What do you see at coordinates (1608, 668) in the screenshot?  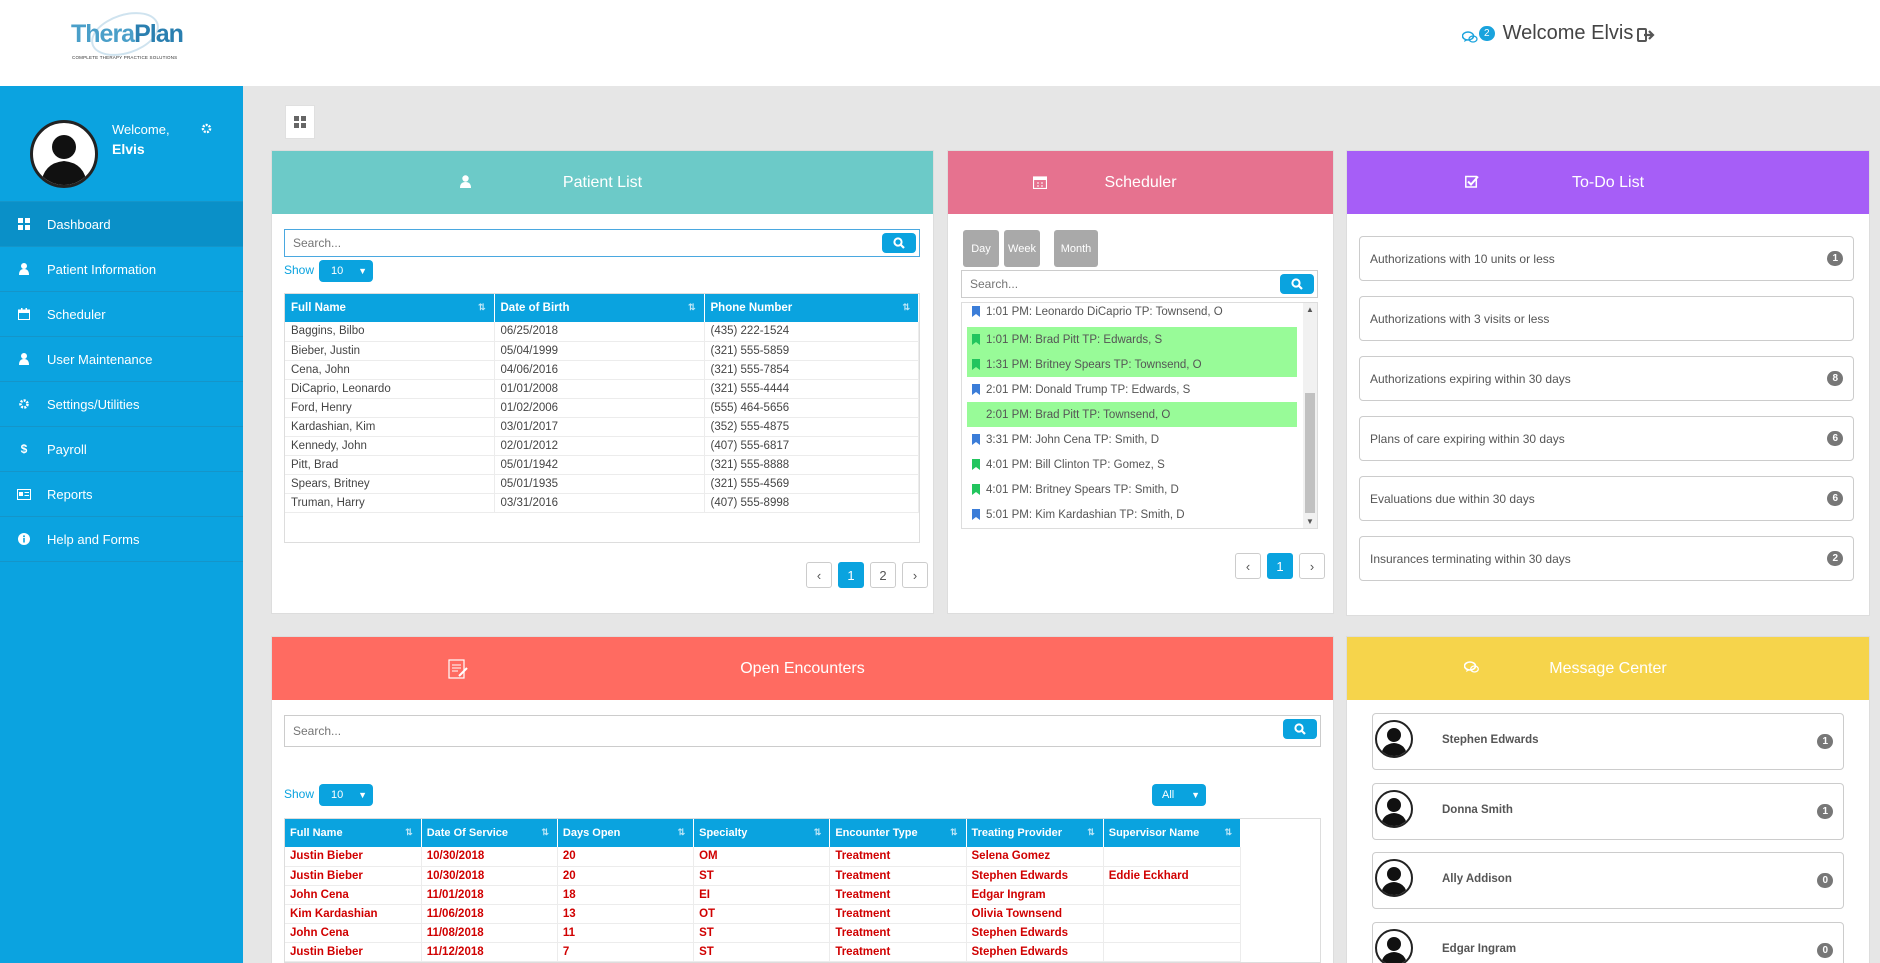 I see `message-center-title: Message Center` at bounding box center [1608, 668].